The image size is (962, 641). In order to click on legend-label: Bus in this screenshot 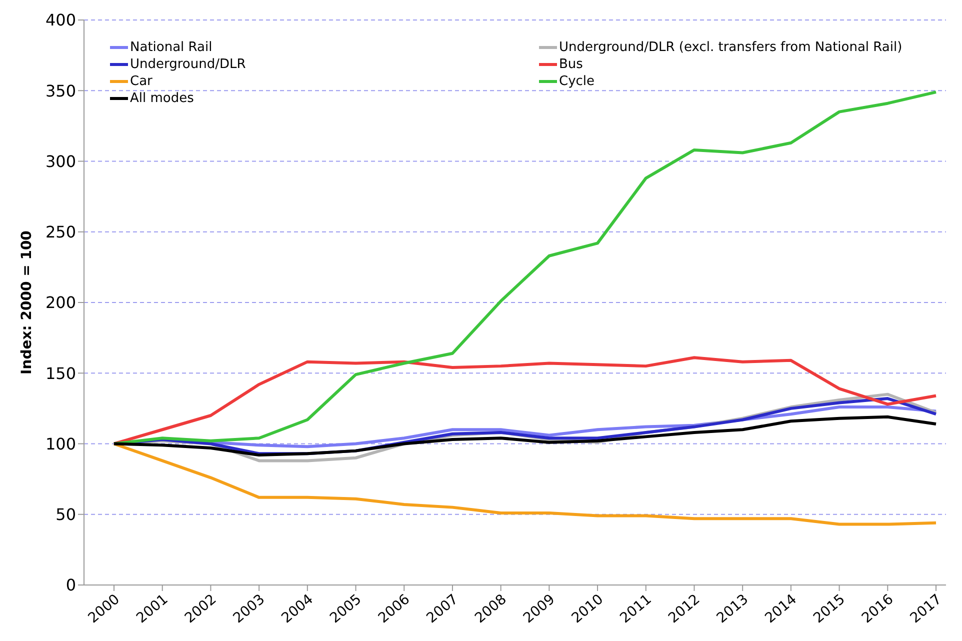, I will do `click(571, 64)`.